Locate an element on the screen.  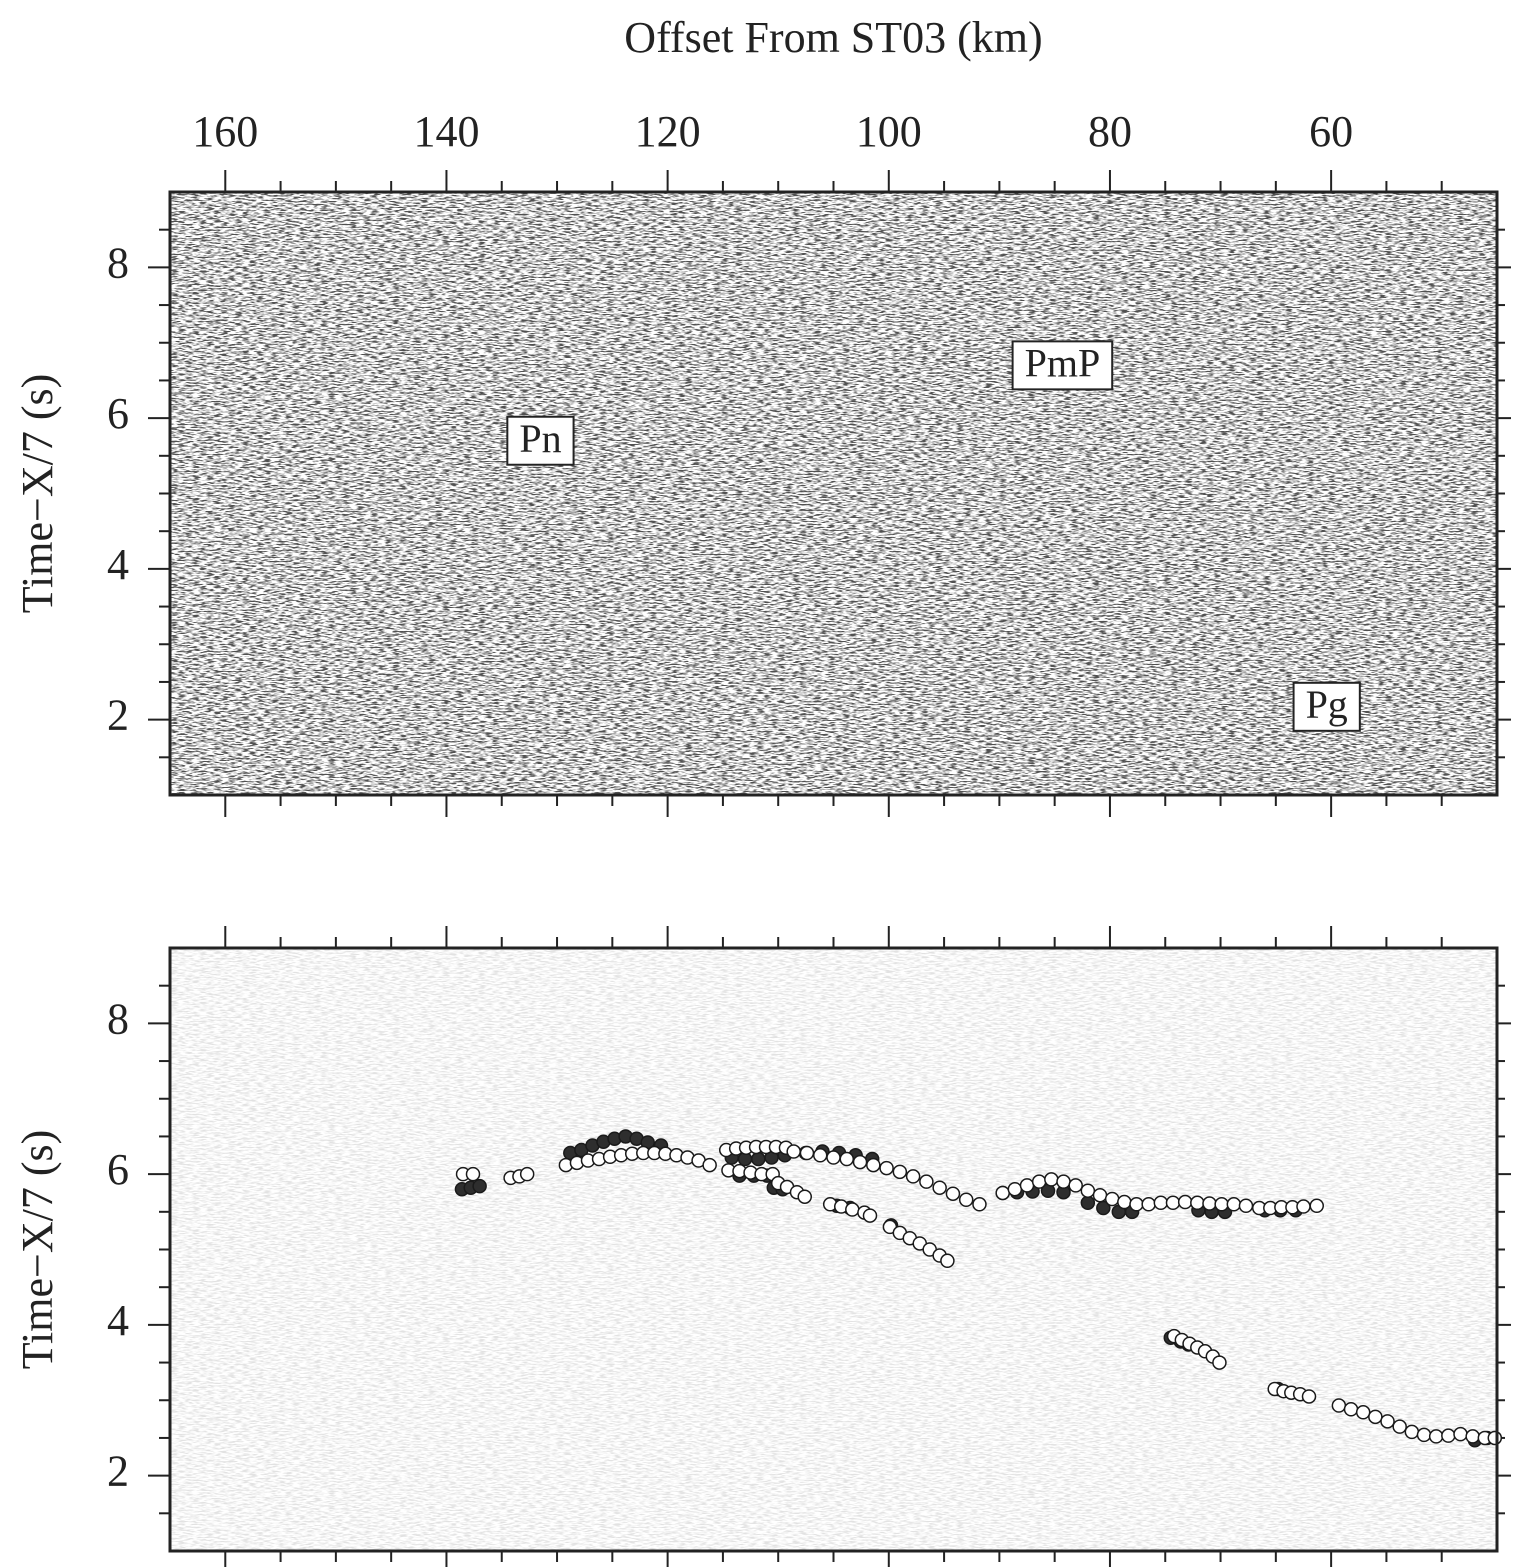
annotation-label: Pg is located at coordinates (1327, 704).